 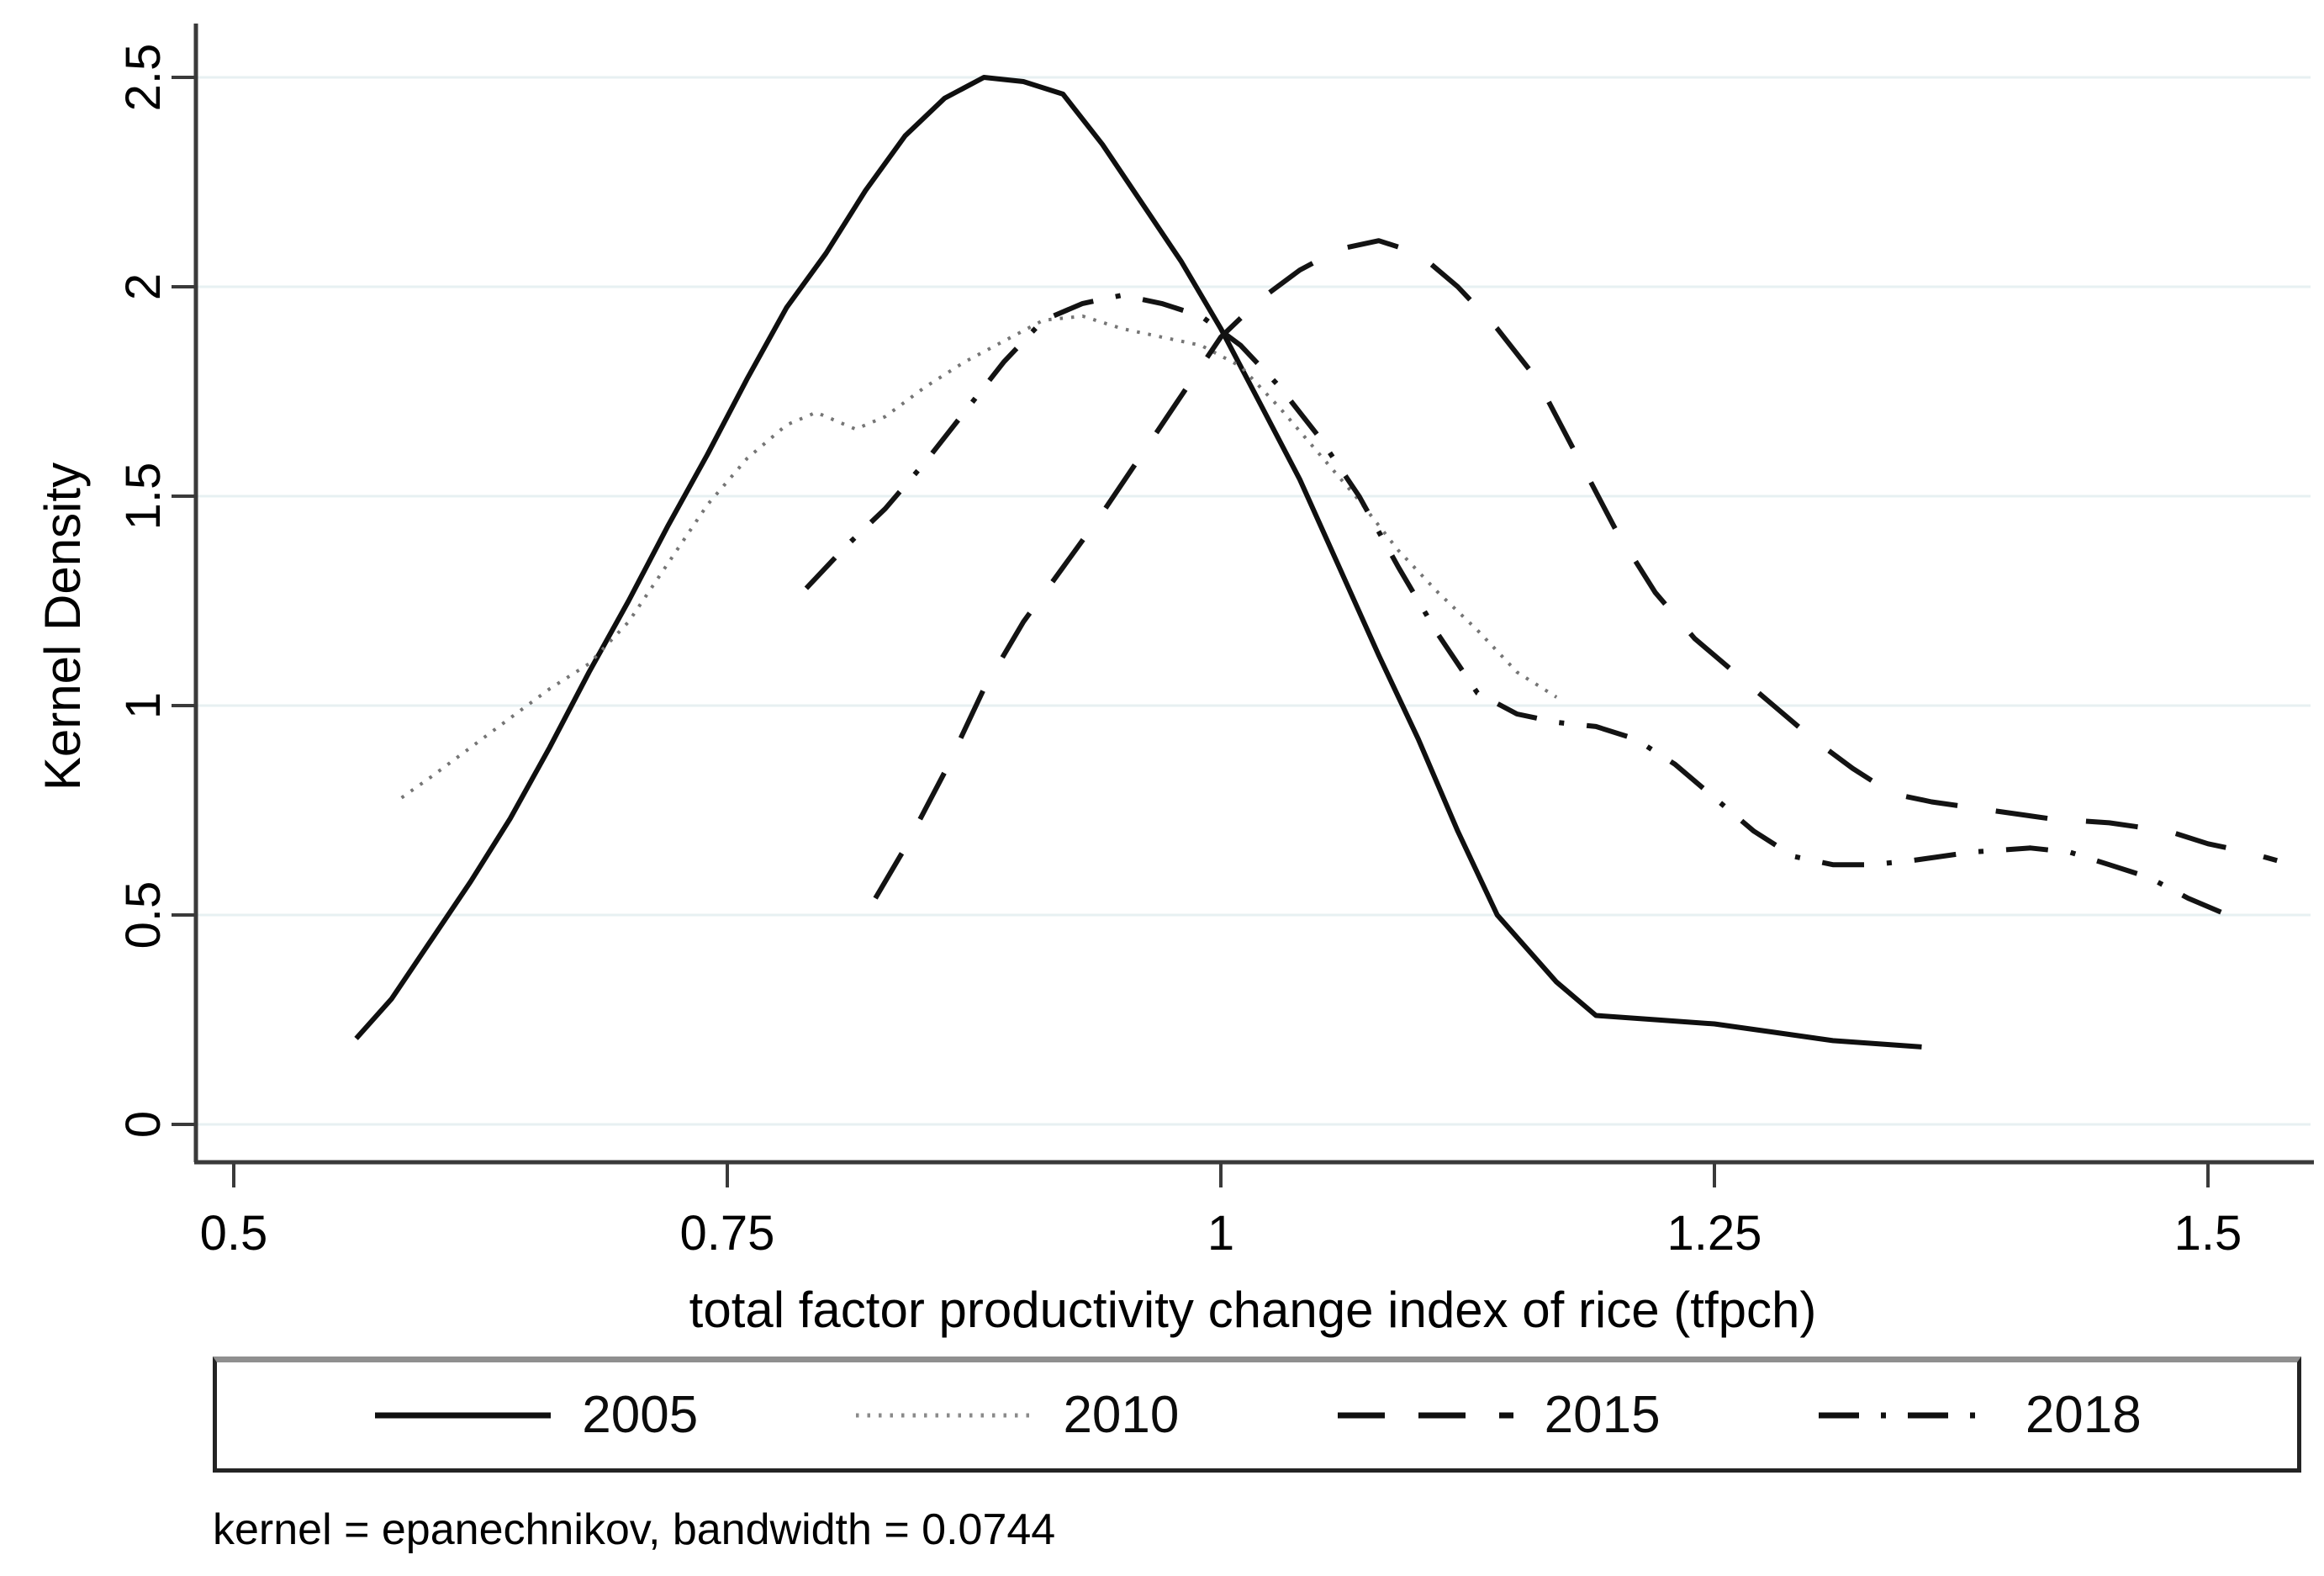 What do you see at coordinates (143, 286) in the screenshot?
I see `y-tick-label: 2` at bounding box center [143, 286].